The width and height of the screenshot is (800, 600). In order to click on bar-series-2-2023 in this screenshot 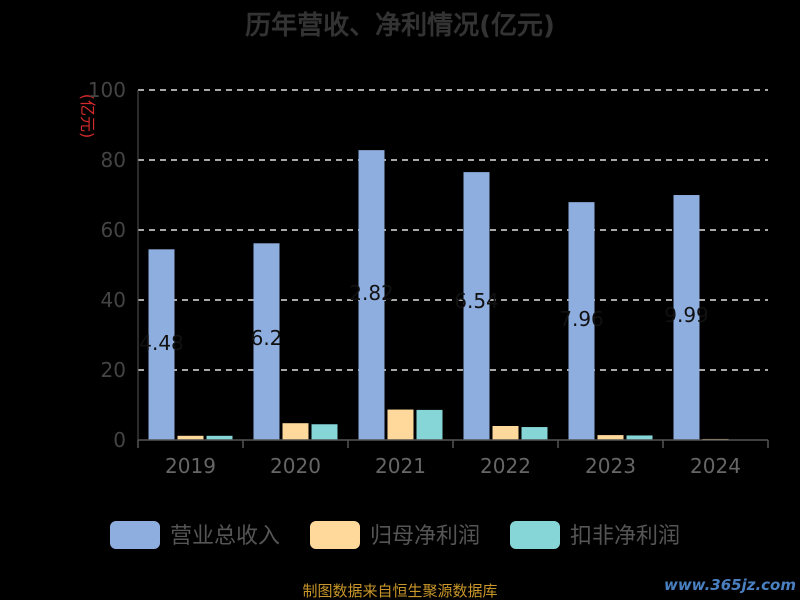, I will do `click(639, 437)`.